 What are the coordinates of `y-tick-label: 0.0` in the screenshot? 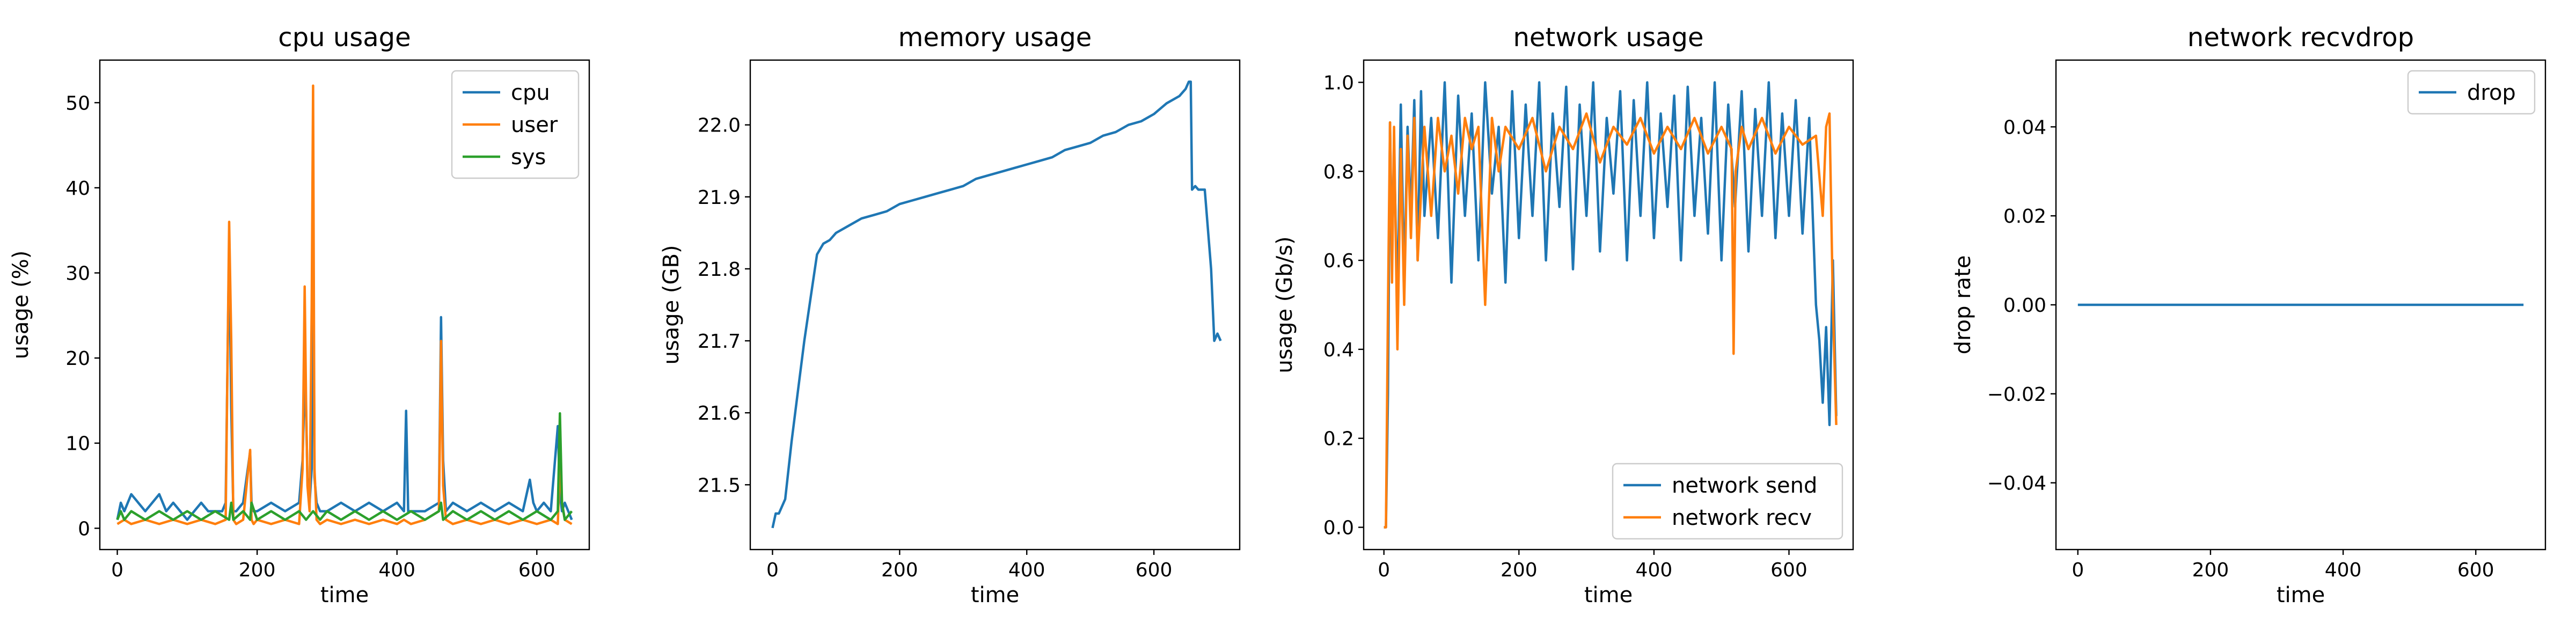 It's located at (1338, 528).